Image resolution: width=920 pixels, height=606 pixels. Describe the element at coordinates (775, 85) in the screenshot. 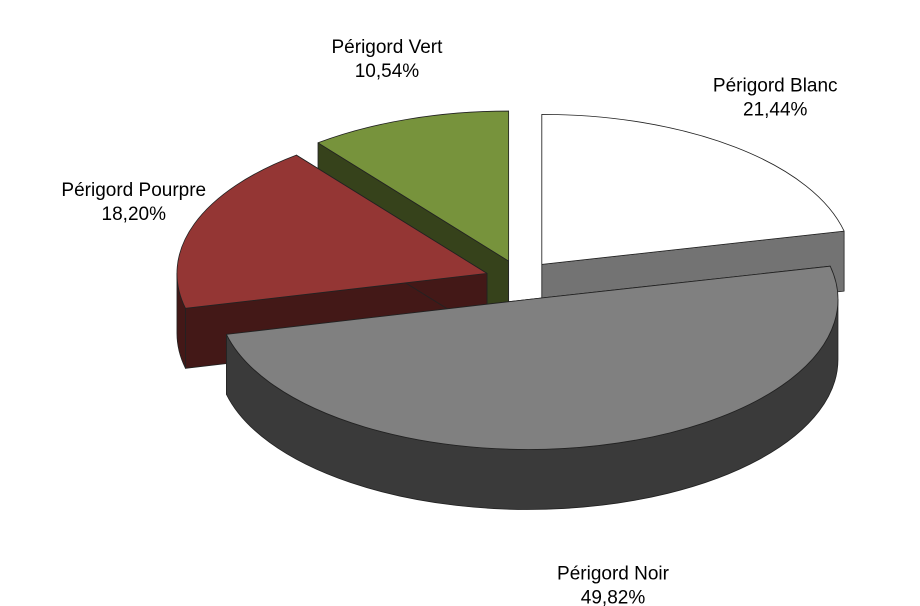

I see `data-label-name: Périgord Blanc` at that location.